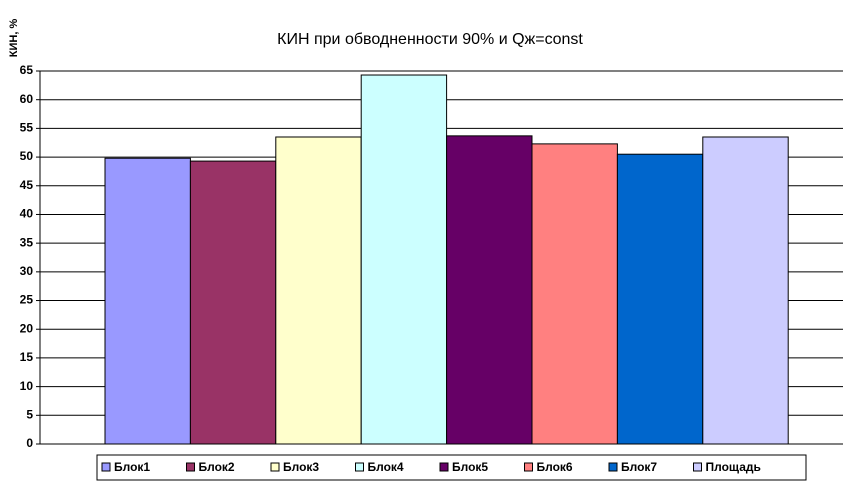 The image size is (843, 481). What do you see at coordinates (27, 156) in the screenshot?
I see `y-tick-label: 50` at bounding box center [27, 156].